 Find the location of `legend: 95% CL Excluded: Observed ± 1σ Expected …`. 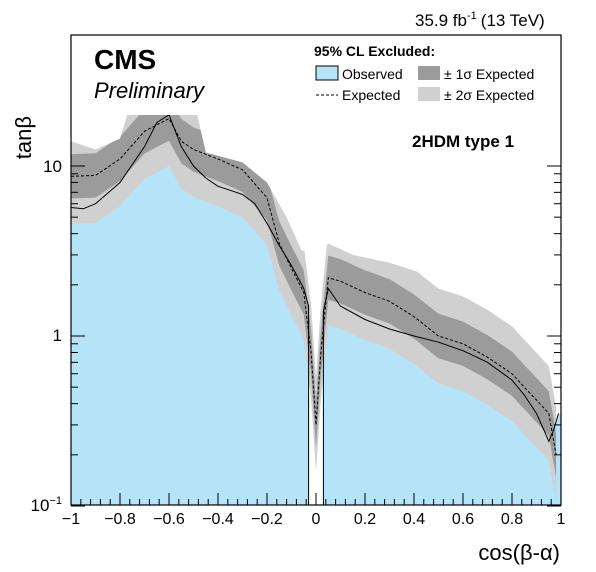

legend: 95% CL Excluded: Observed ± 1σ Expected … is located at coordinates (424, 73).